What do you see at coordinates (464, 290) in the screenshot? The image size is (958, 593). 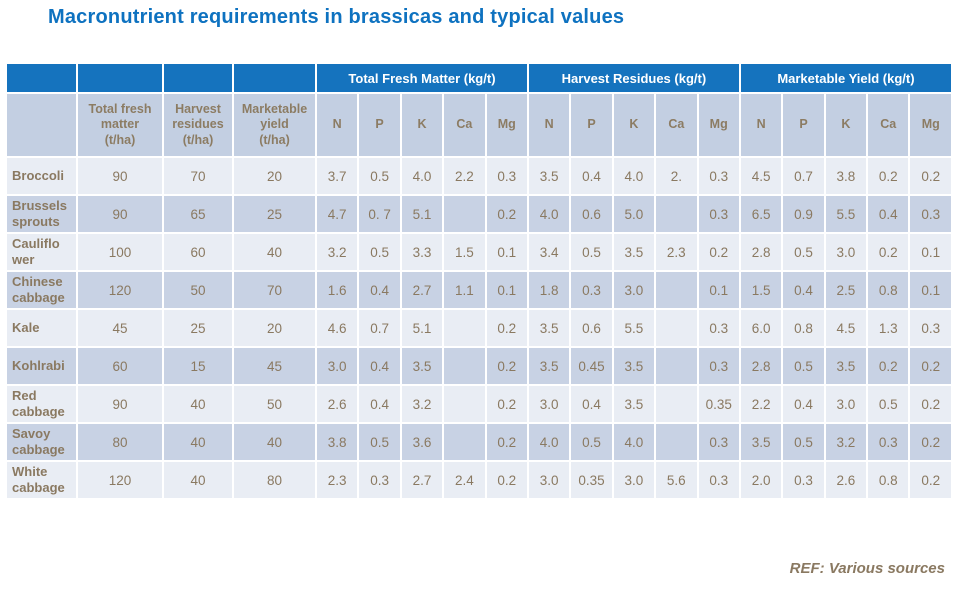 I see `value-cell: 1.1` at bounding box center [464, 290].